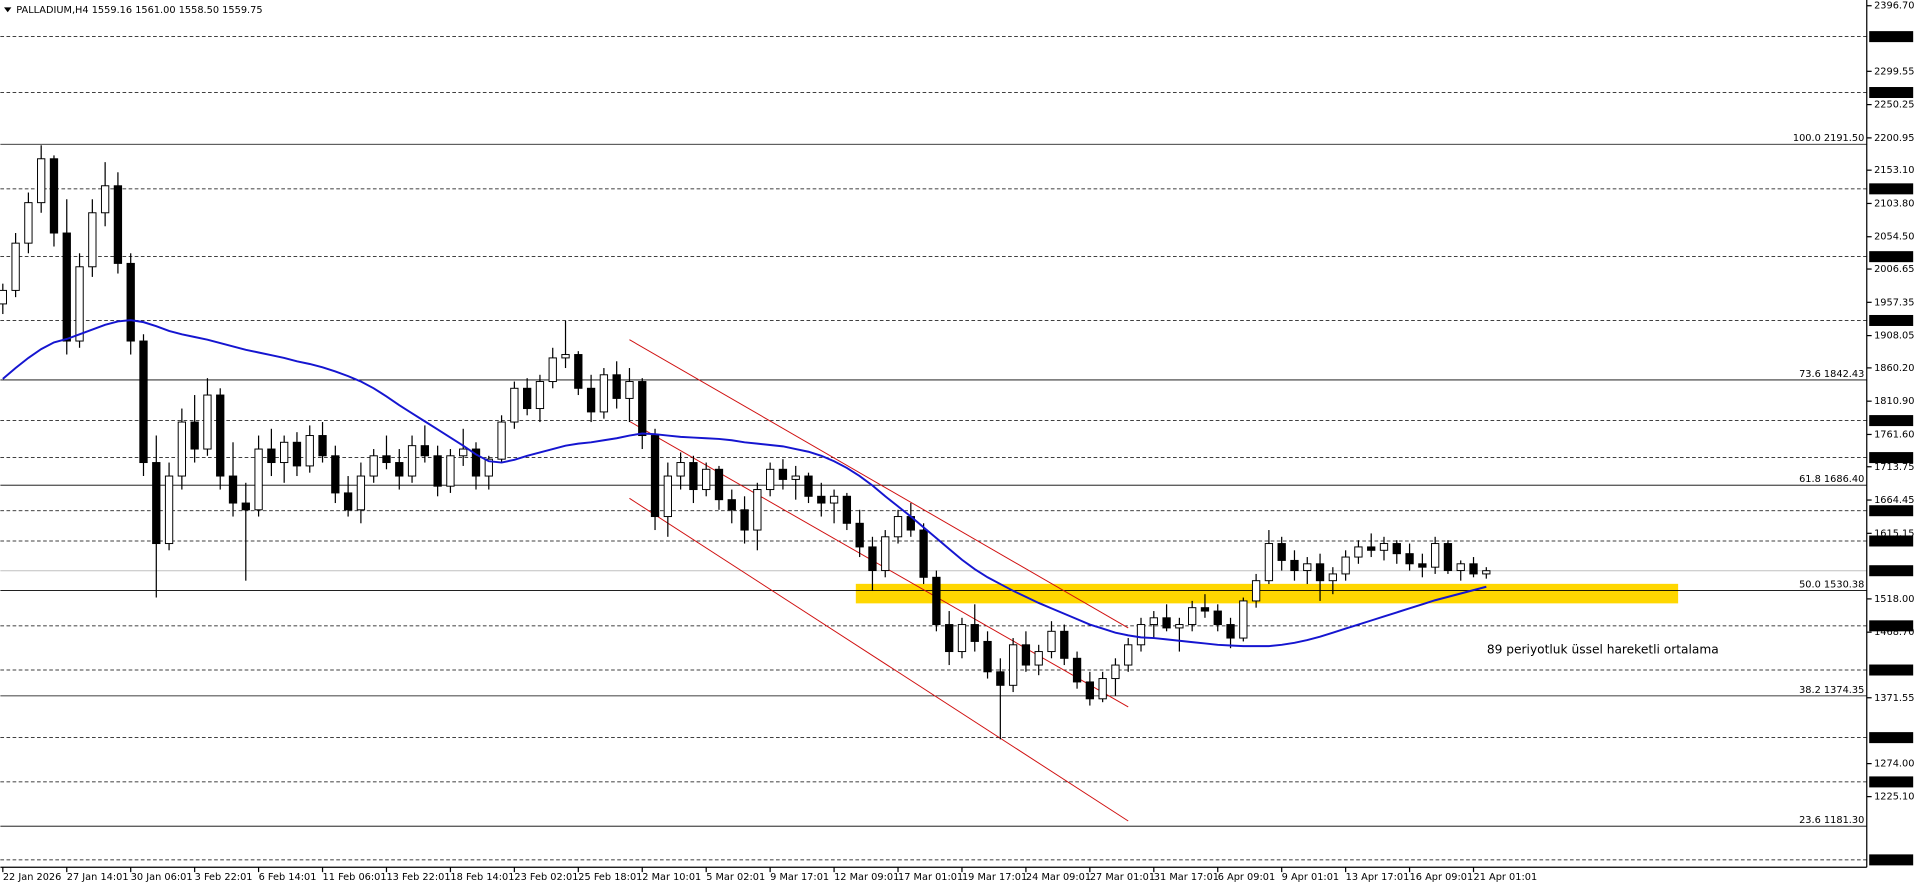 This screenshot has height=888, width=1916. What do you see at coordinates (1894, 138) in the screenshot?
I see `y-tick-label: 2200.95` at bounding box center [1894, 138].